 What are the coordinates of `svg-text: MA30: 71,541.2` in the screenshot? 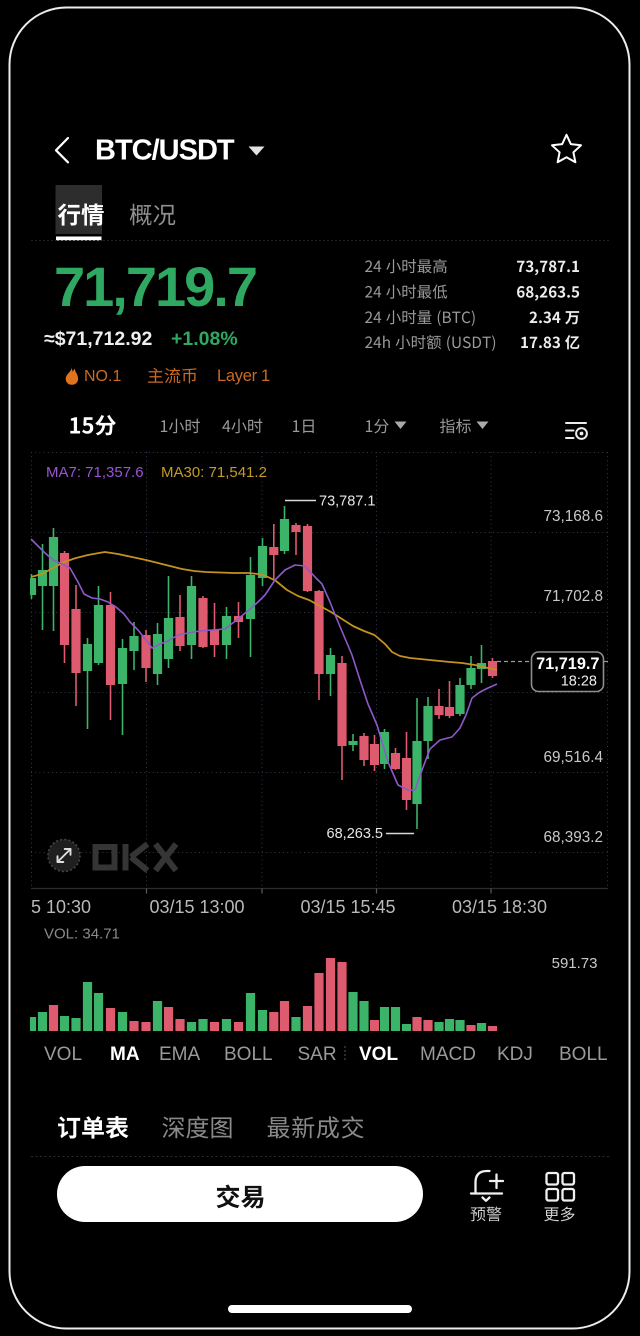 It's located at (214, 472).